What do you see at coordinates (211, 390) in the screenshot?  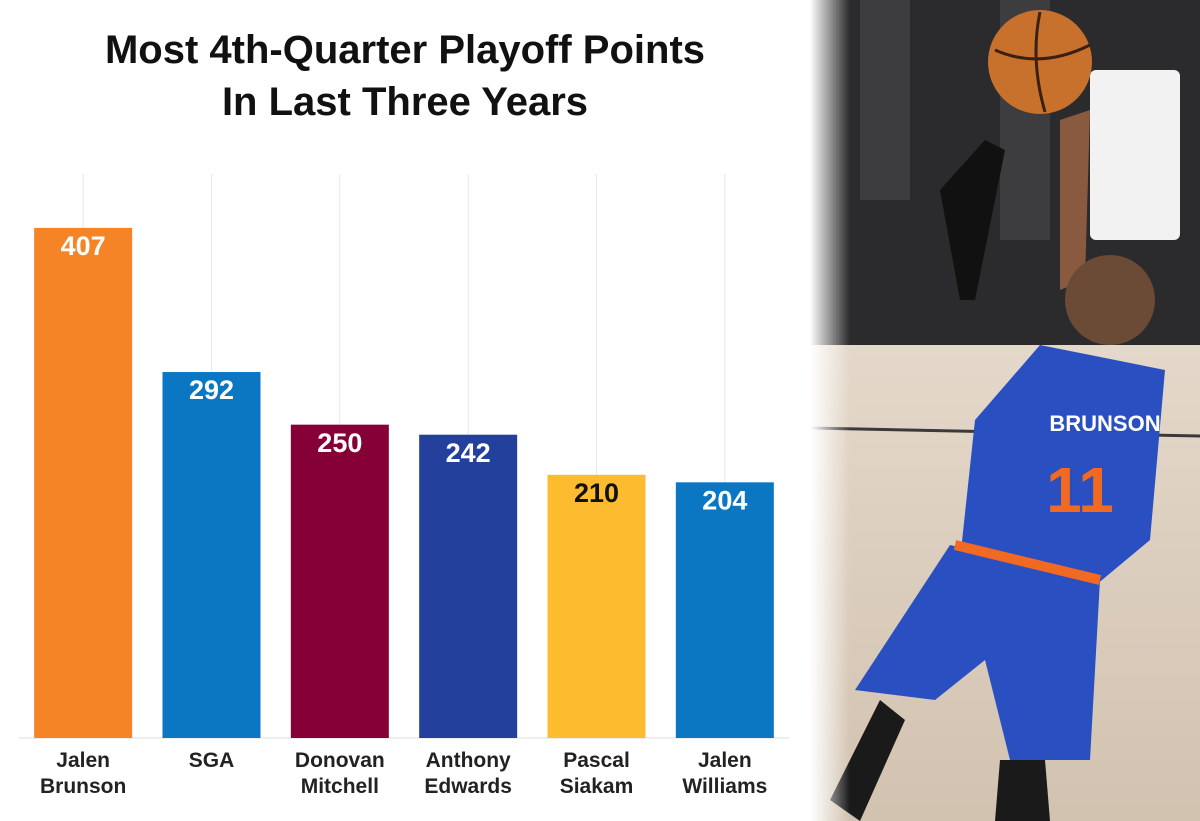 I see `value-label: 292` at bounding box center [211, 390].